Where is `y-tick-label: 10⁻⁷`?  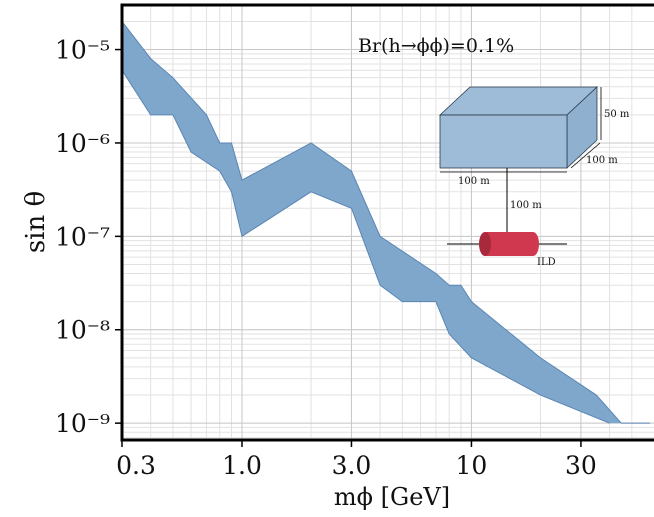 y-tick-label: 10⁻⁷ is located at coordinates (82, 236).